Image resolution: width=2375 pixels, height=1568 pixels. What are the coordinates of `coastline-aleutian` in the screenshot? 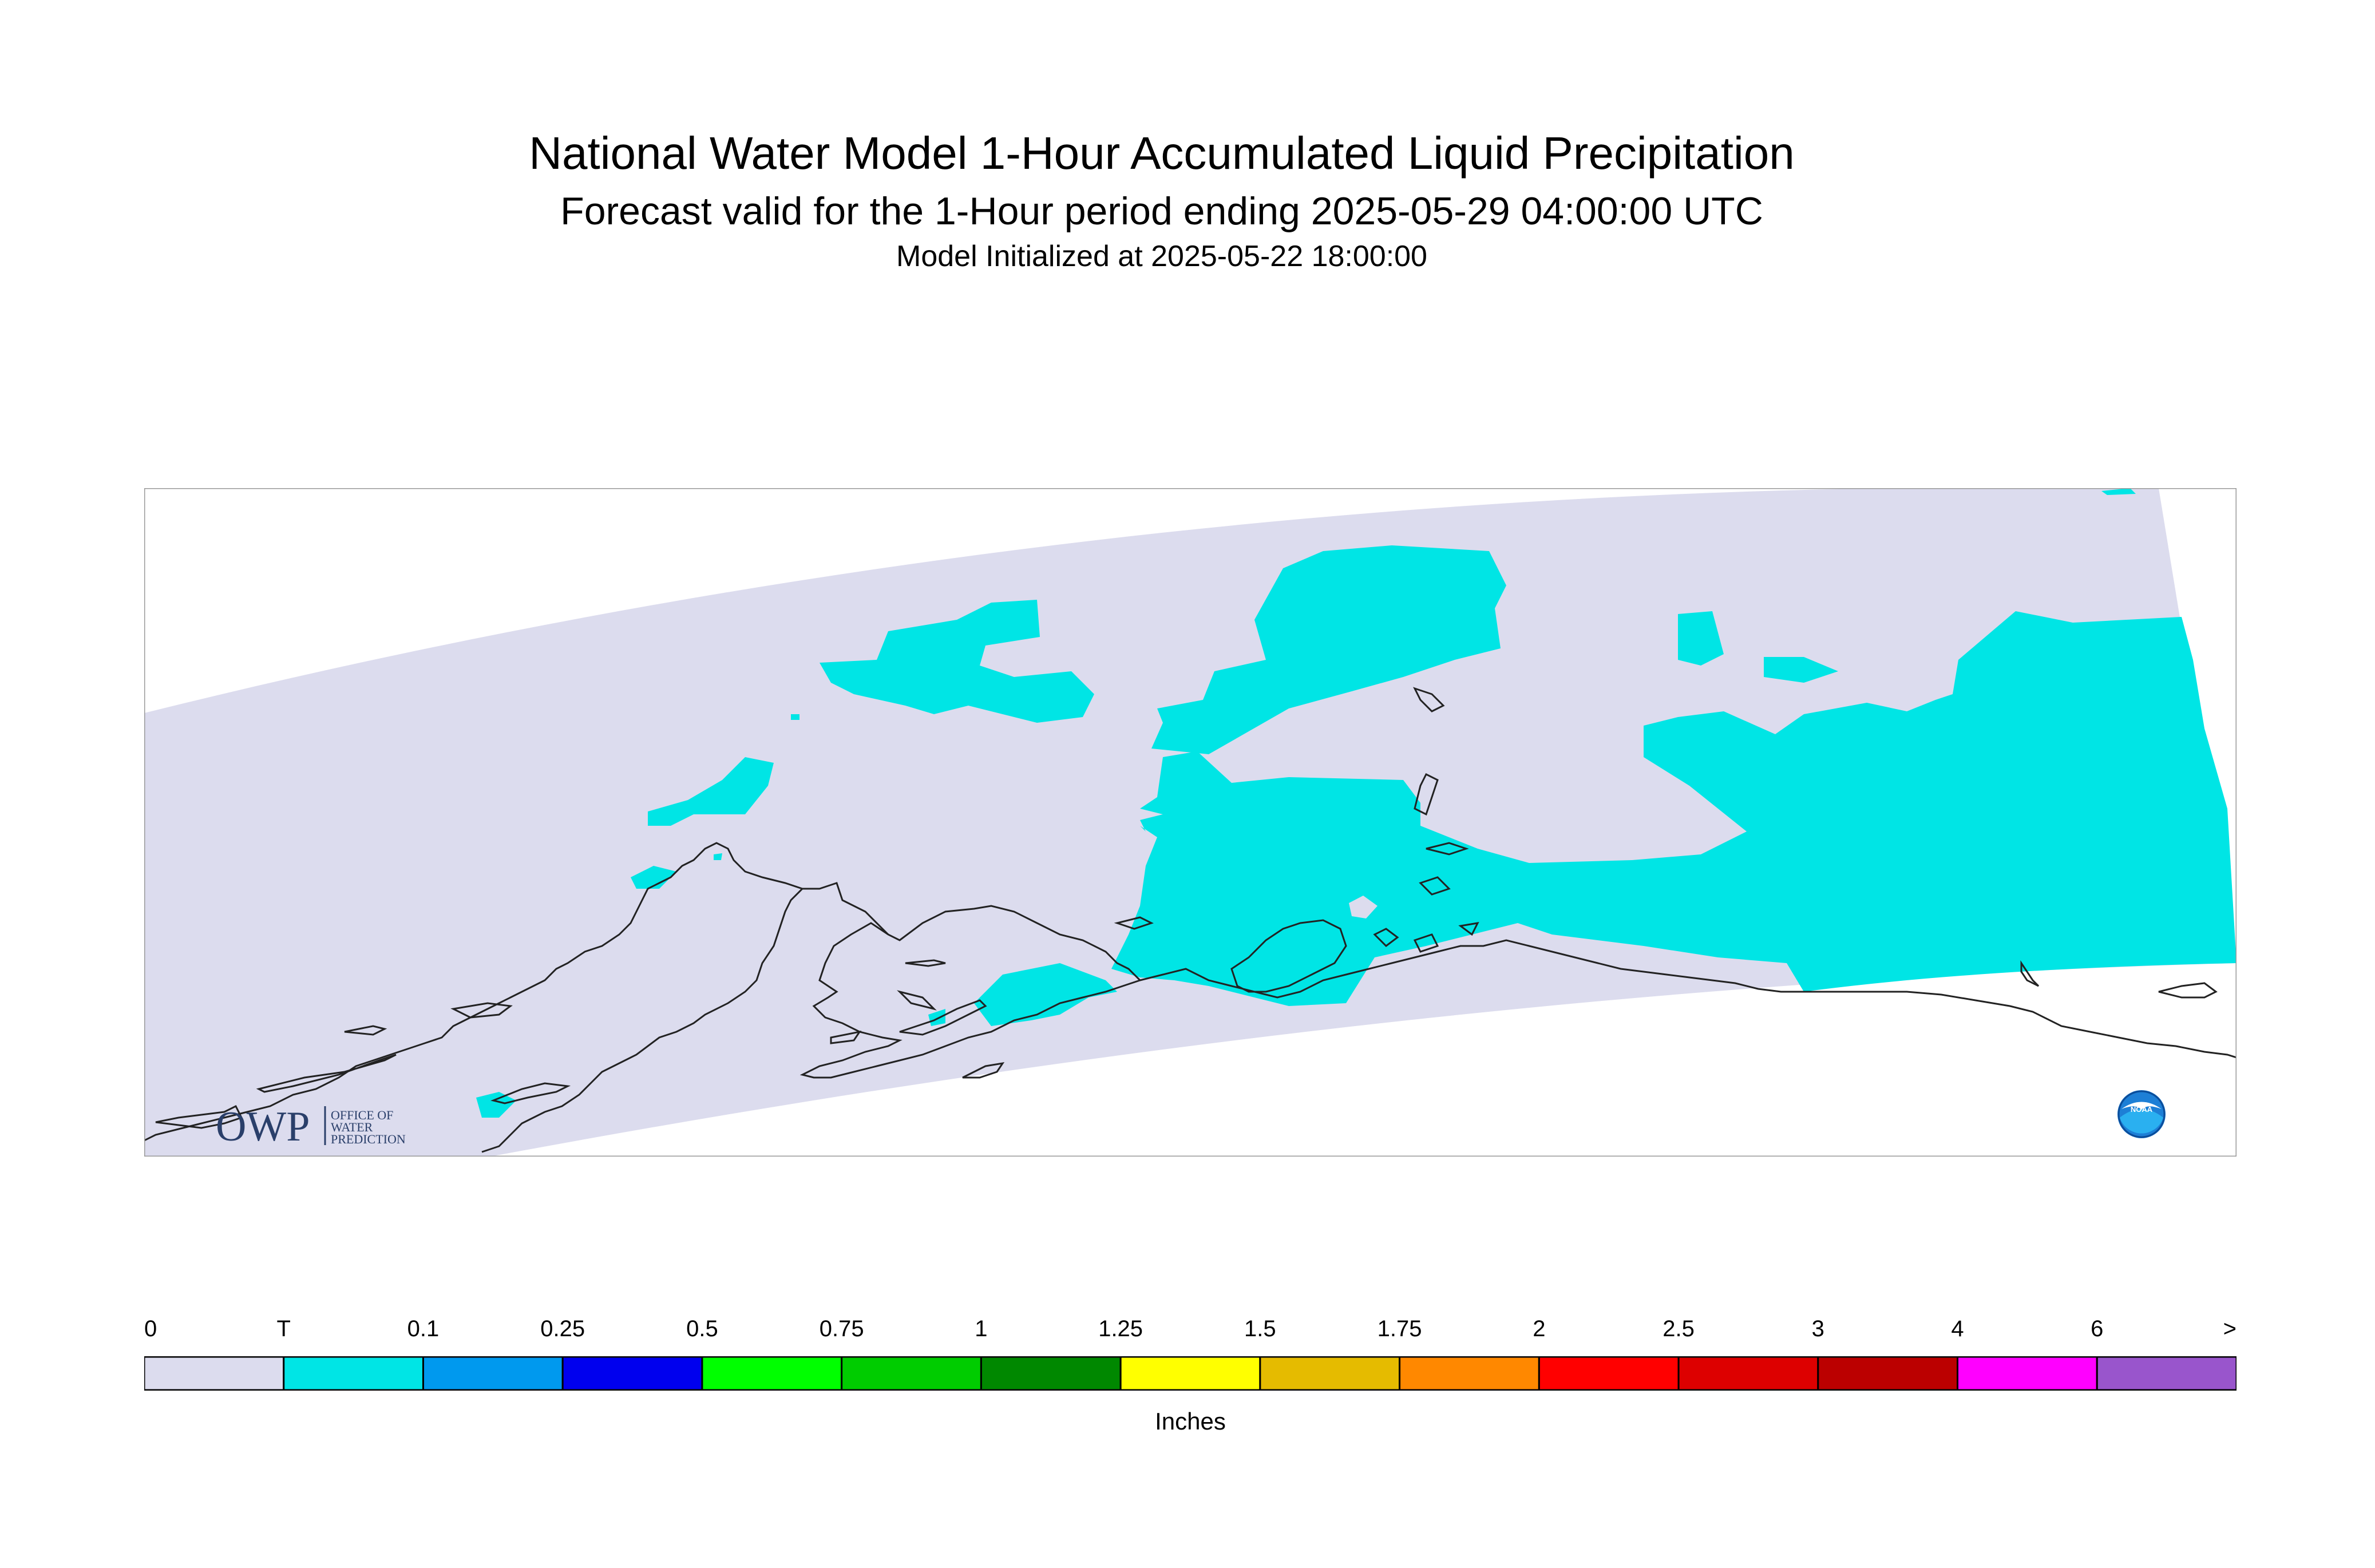 It's located at (199, 1116).